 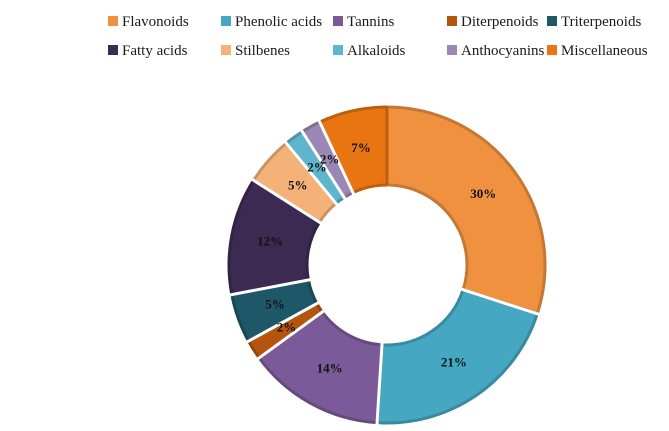 What do you see at coordinates (361, 147) in the screenshot?
I see `data-label-miscellaneous: 7%` at bounding box center [361, 147].